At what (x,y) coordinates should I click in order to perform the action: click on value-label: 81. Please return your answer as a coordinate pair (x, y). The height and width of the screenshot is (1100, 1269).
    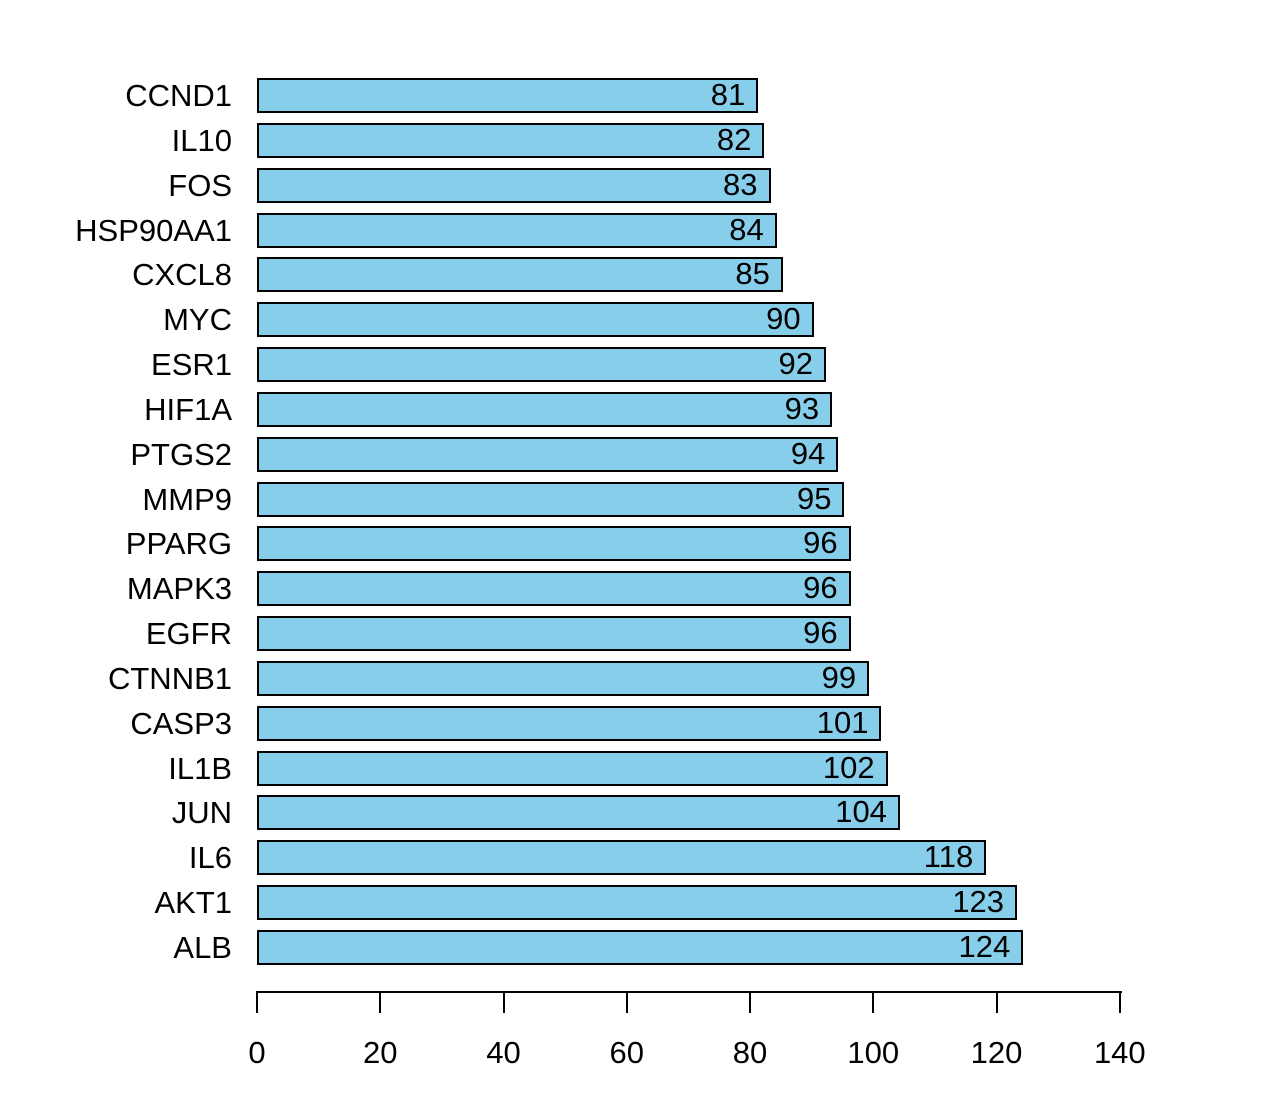
    Looking at the image, I should click on (728, 94).